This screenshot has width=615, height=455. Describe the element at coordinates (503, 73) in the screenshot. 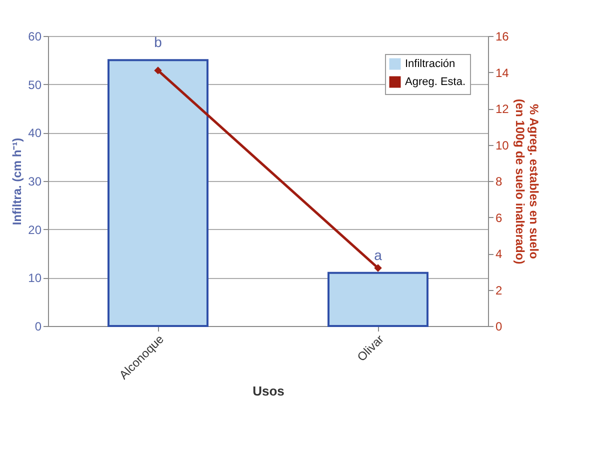

I see `y2-tick-label: 14` at that location.